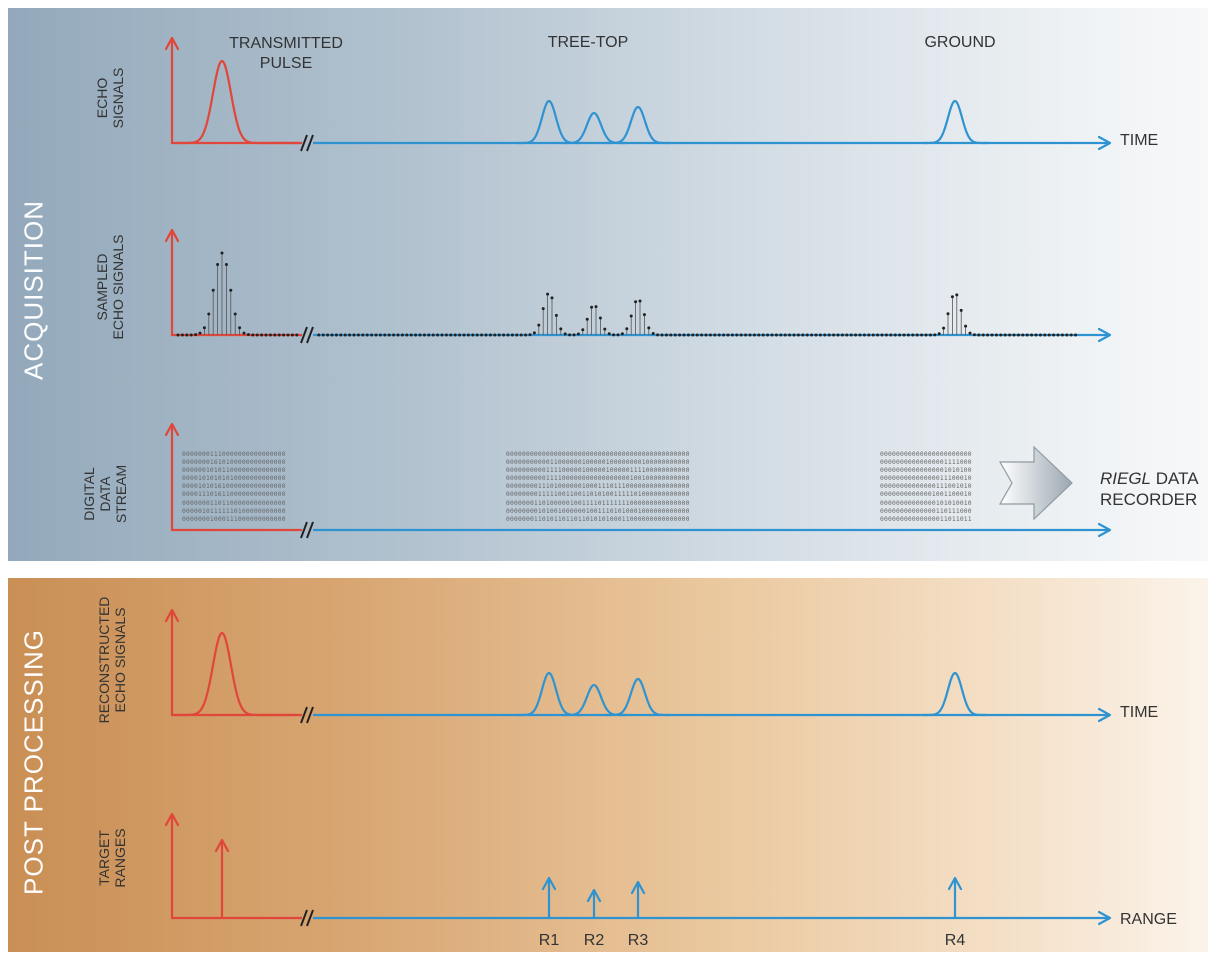 This screenshot has width=1214, height=956. I want to click on reconstructed-row-axis-break-icon, so click(304, 715).